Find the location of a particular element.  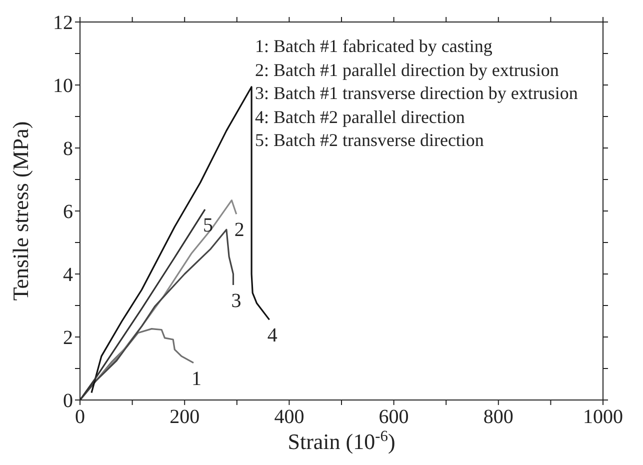

x-tick-label: 1000 is located at coordinates (603, 417).